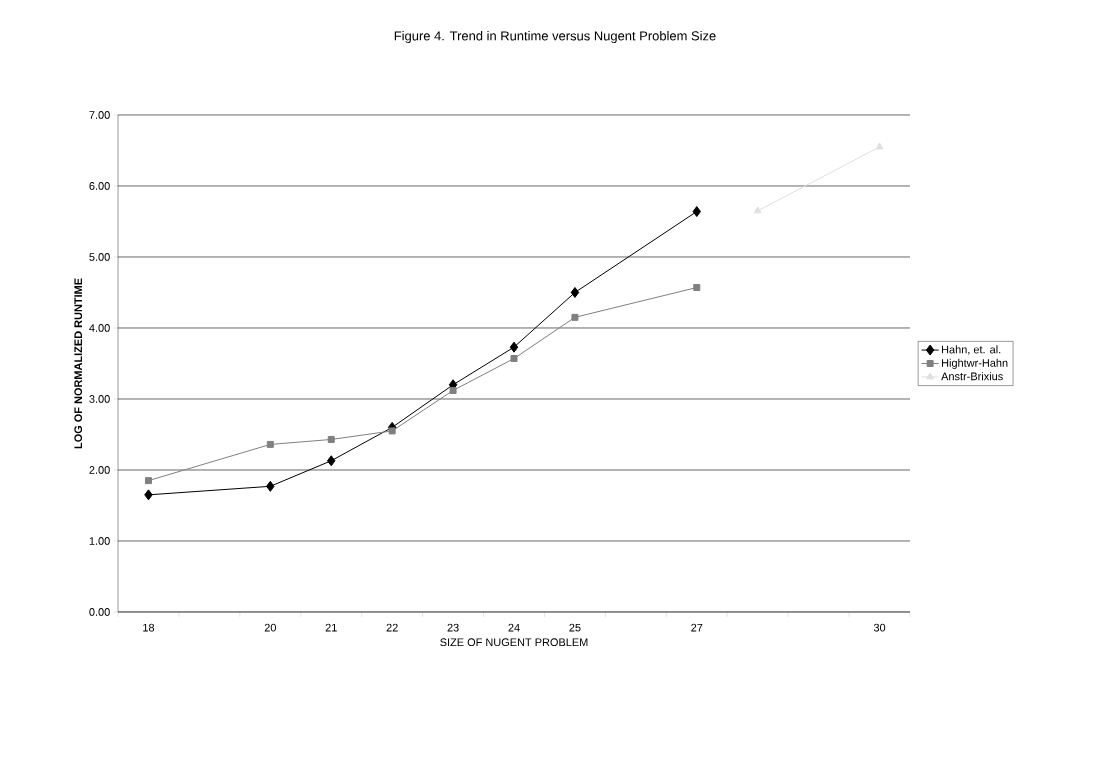 This screenshot has width=1111, height=761. What do you see at coordinates (99, 399) in the screenshot?
I see `y-tick-label: 3.00` at bounding box center [99, 399].